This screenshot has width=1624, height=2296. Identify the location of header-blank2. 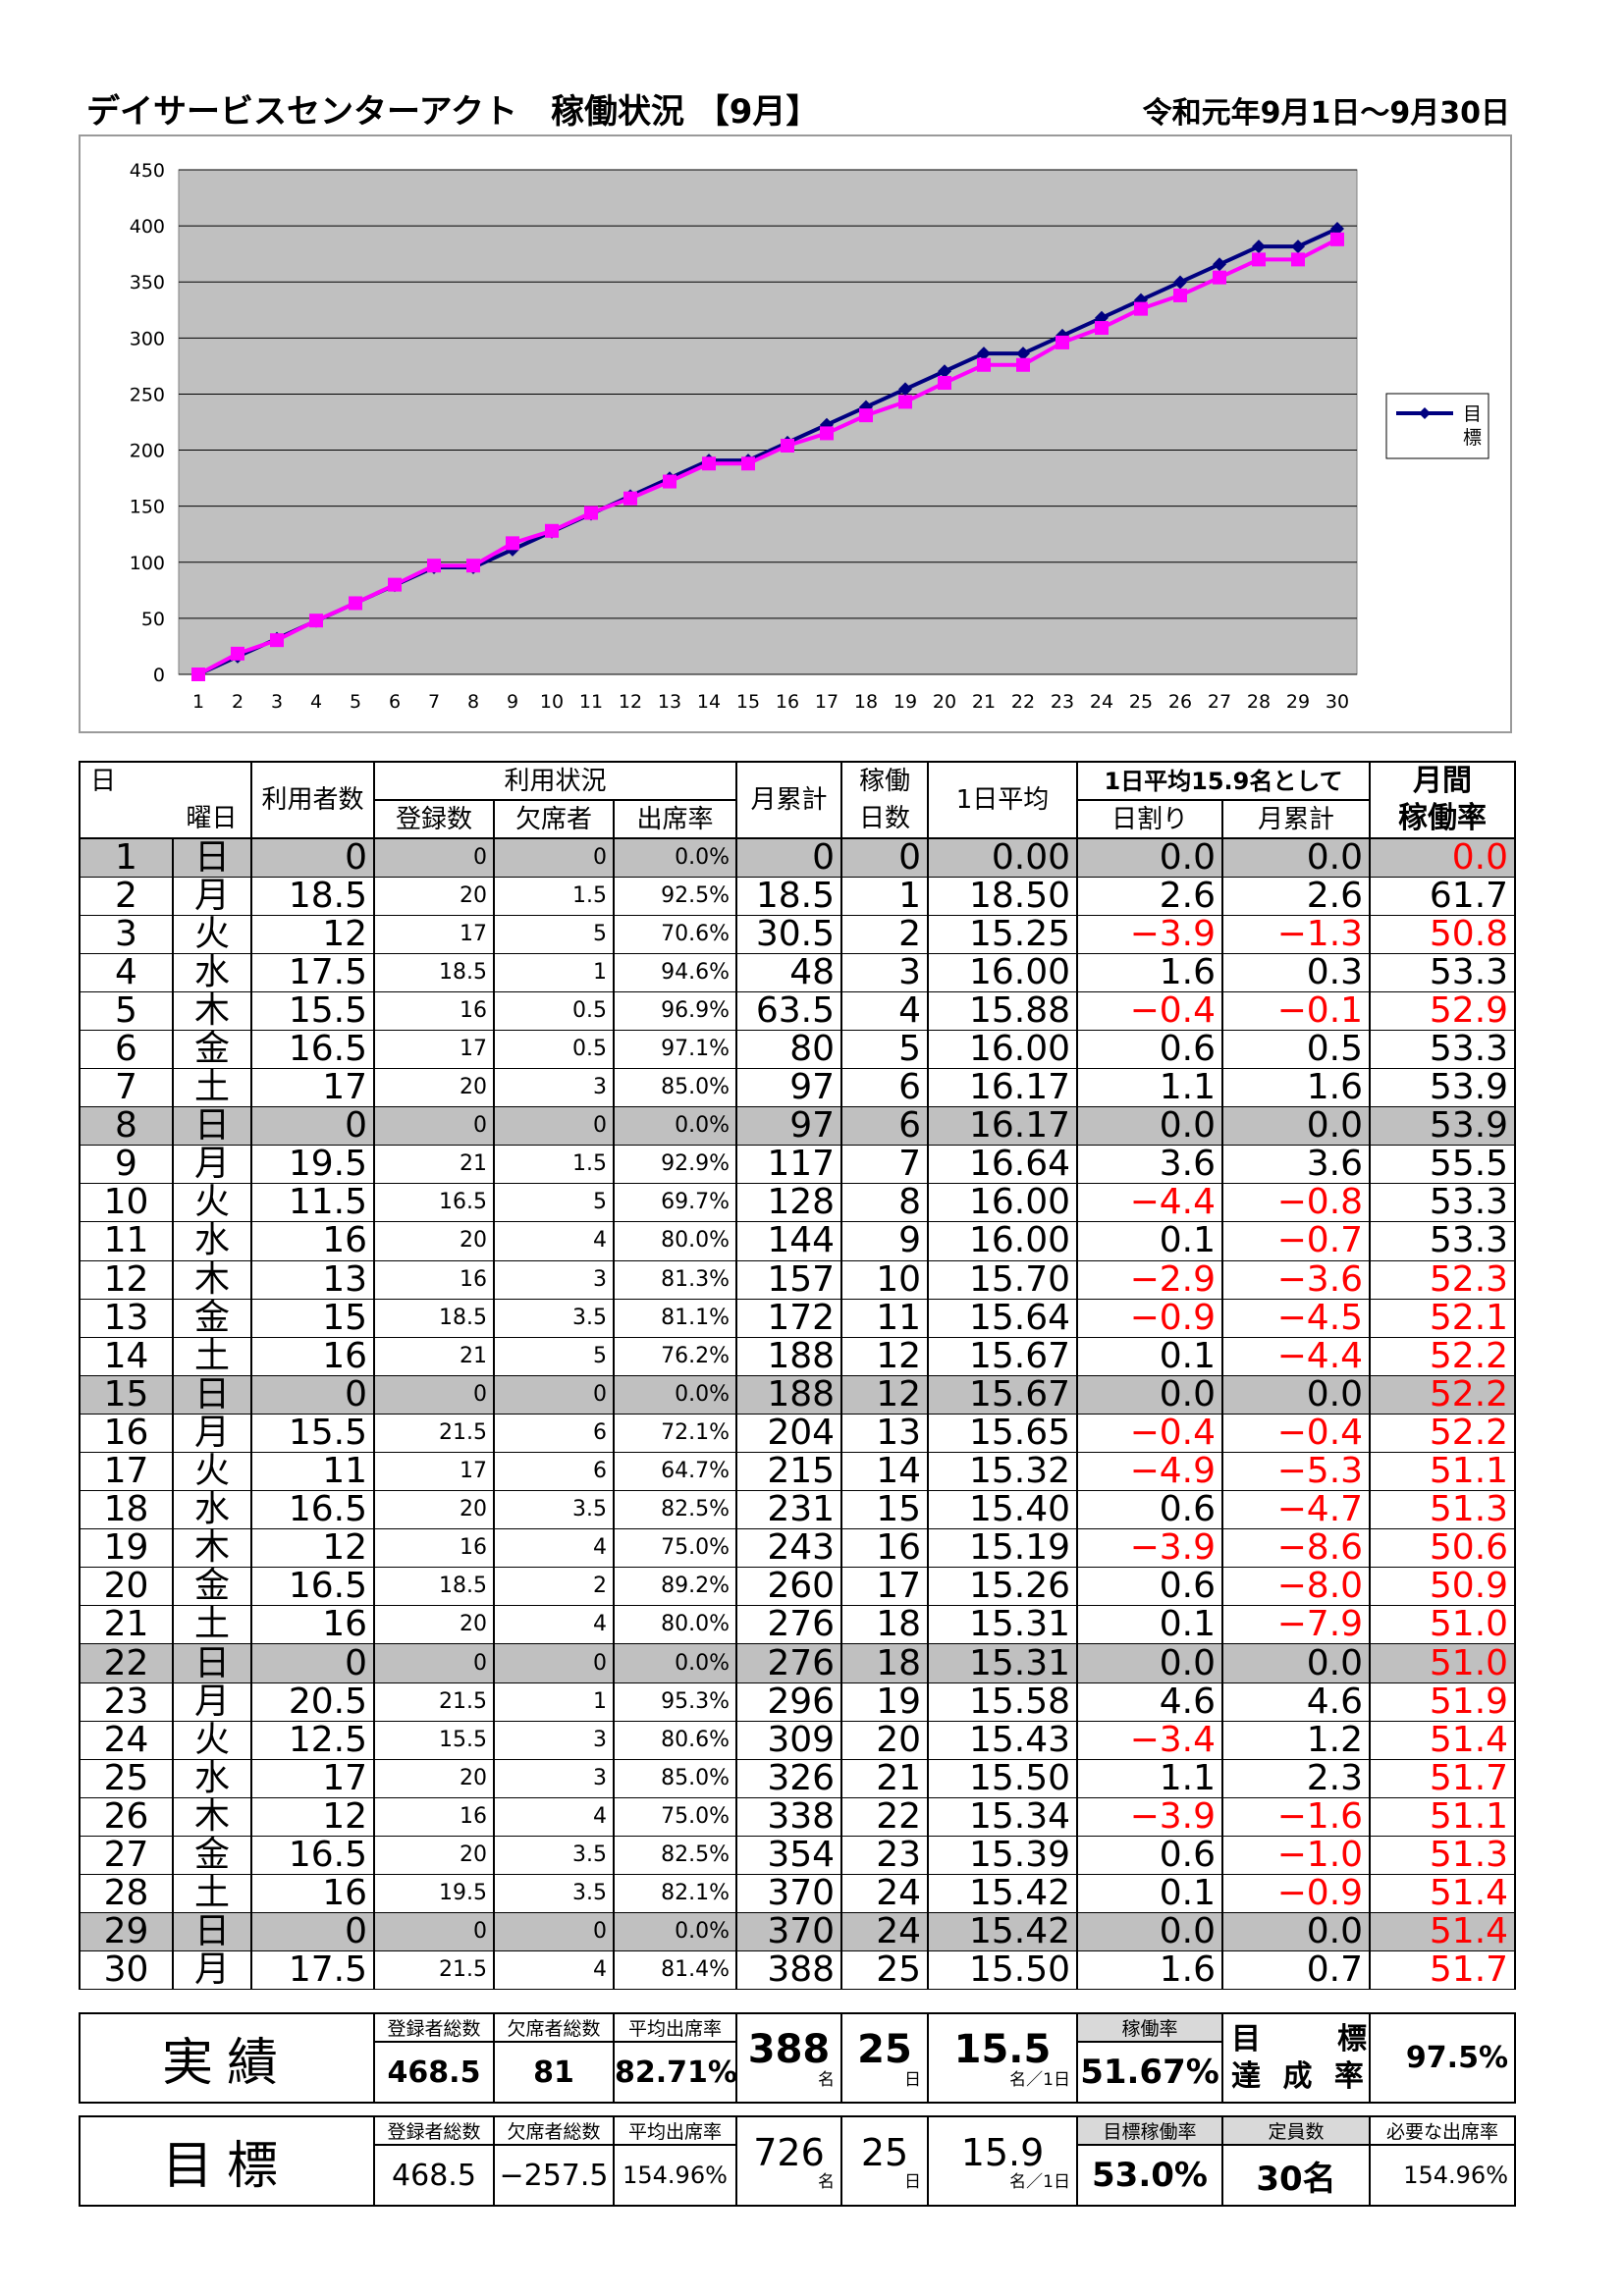
(126, 819).